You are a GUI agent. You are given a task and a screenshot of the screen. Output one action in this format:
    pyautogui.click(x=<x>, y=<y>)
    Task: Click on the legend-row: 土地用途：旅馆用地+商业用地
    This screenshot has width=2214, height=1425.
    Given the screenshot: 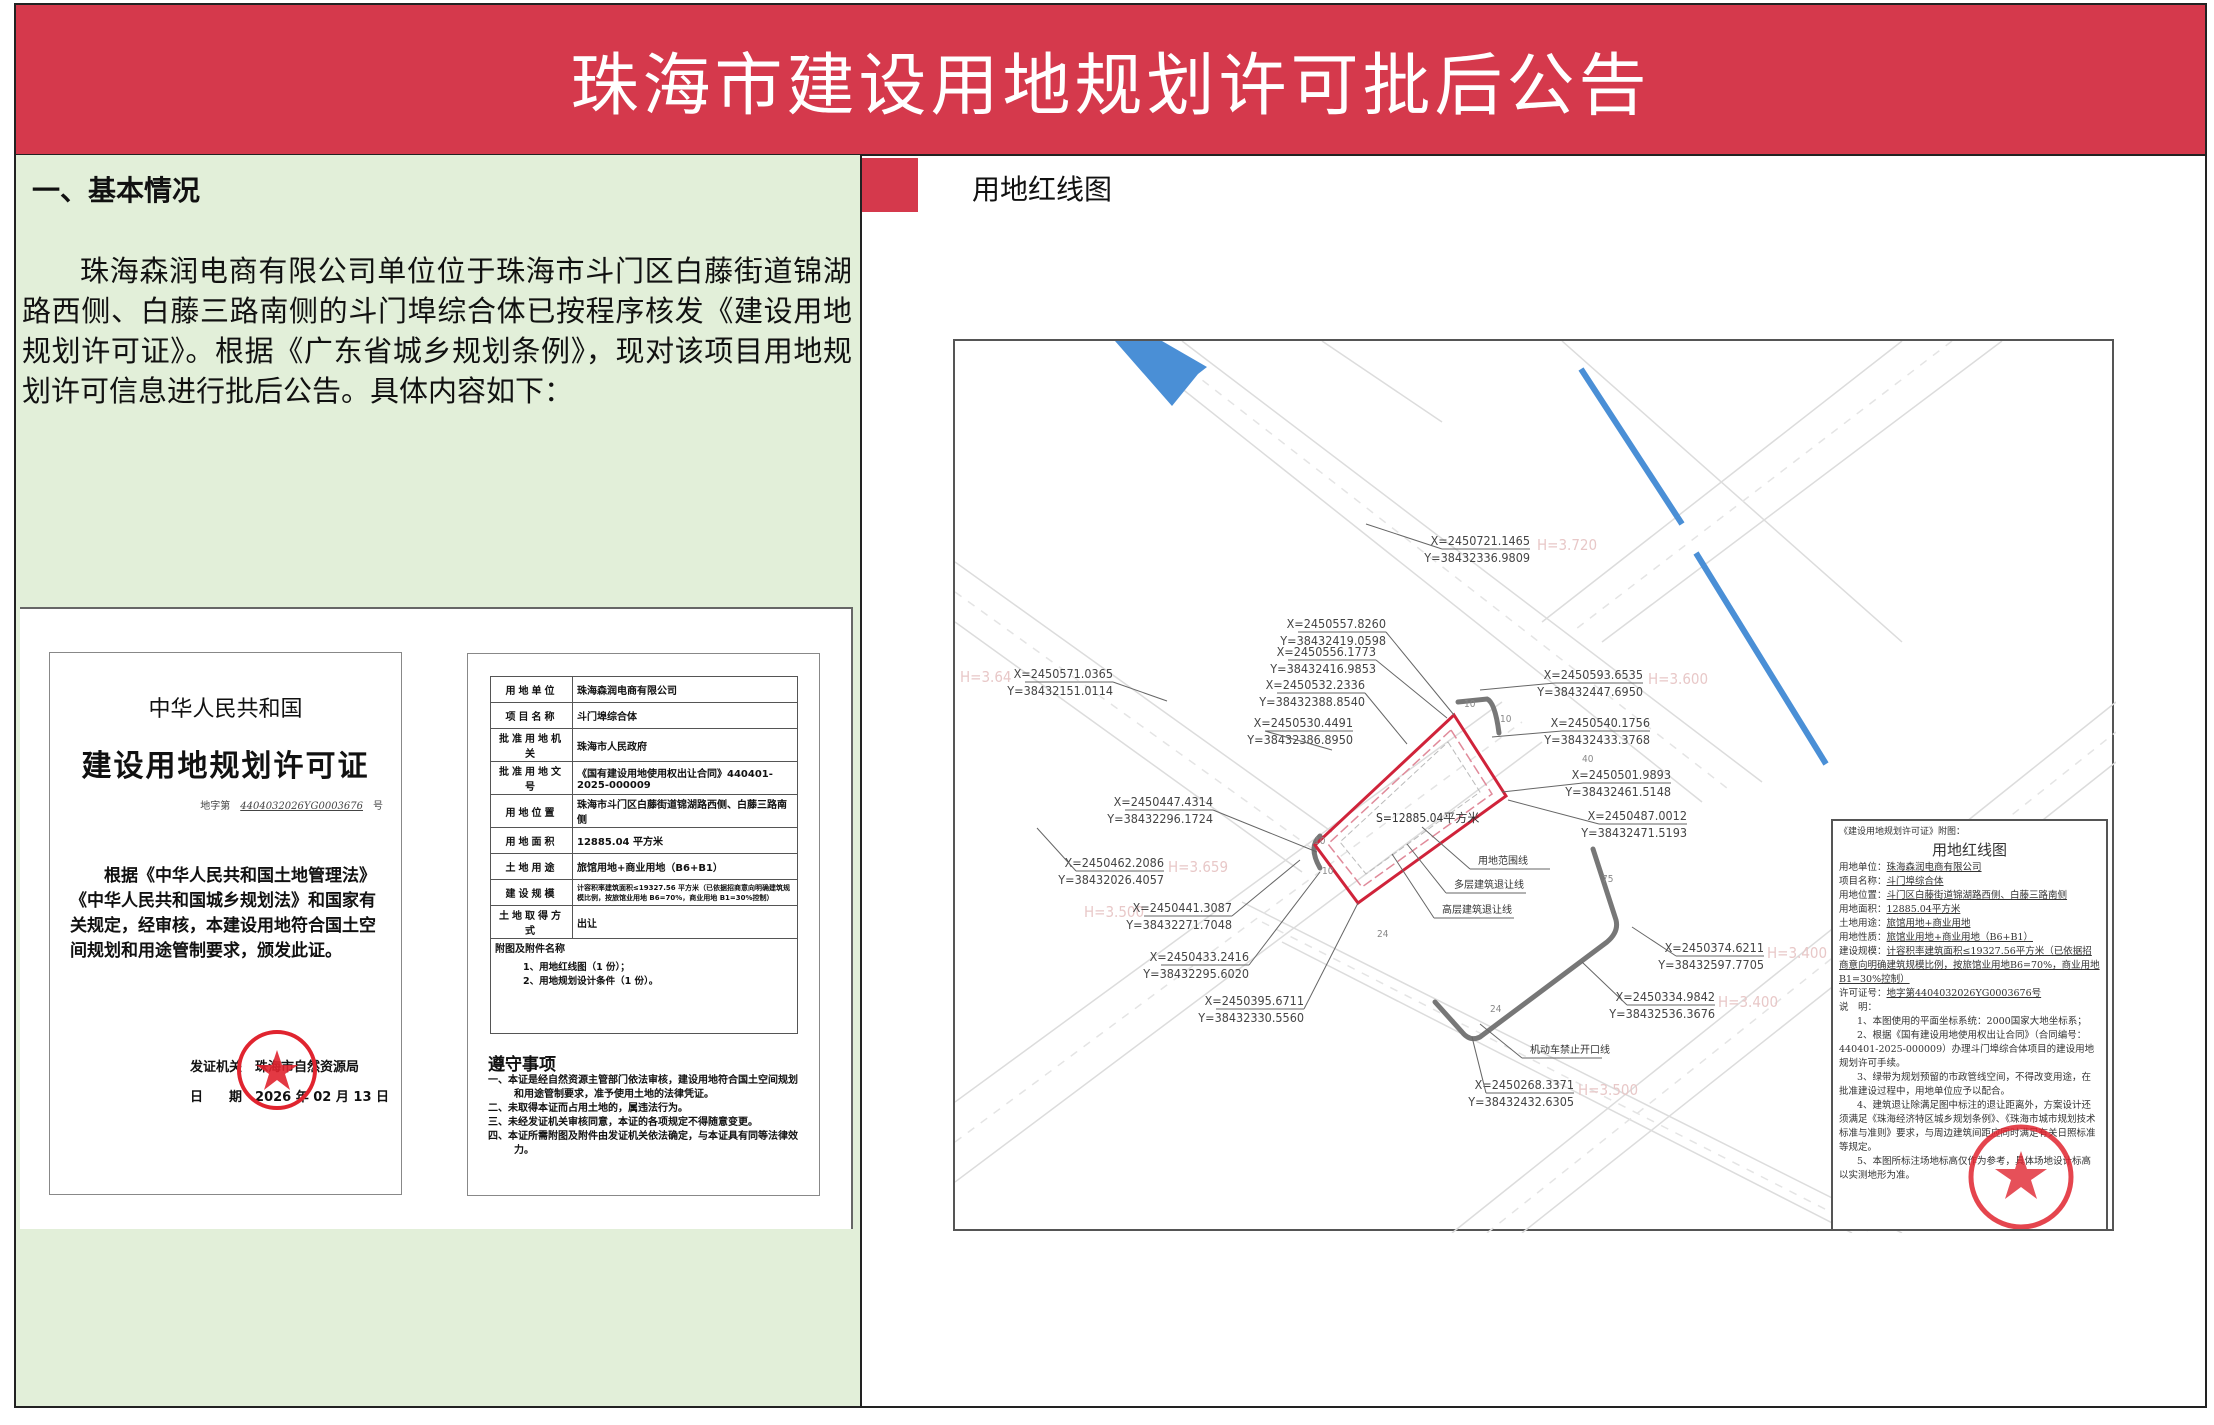 What is the action you would take?
    pyautogui.click(x=1969, y=924)
    